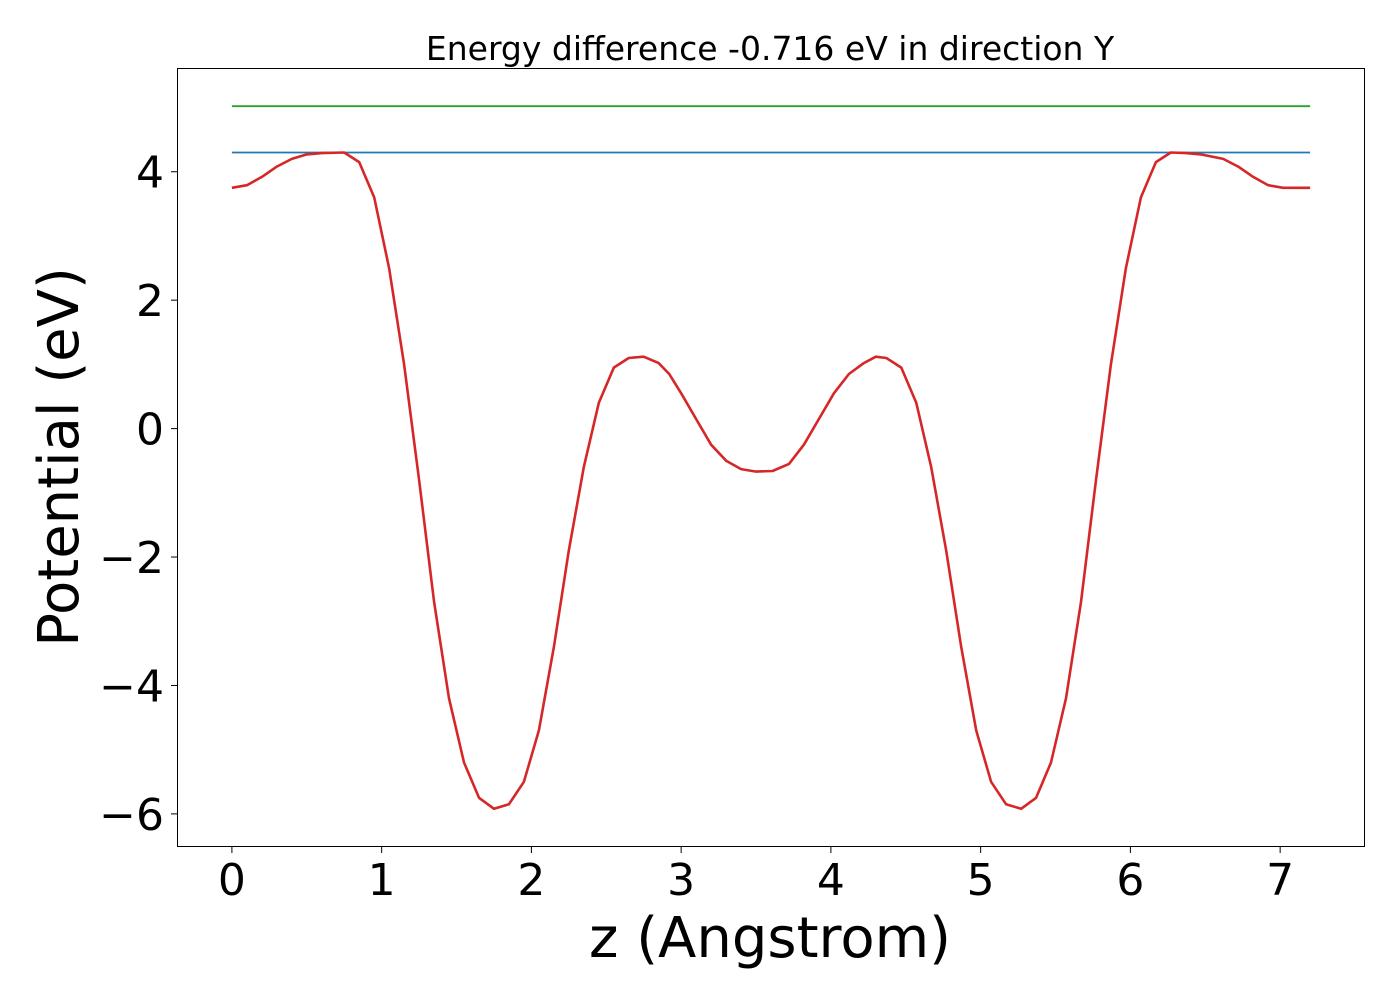  I want to click on x-axis-title: z (Angstrom), so click(770, 938).